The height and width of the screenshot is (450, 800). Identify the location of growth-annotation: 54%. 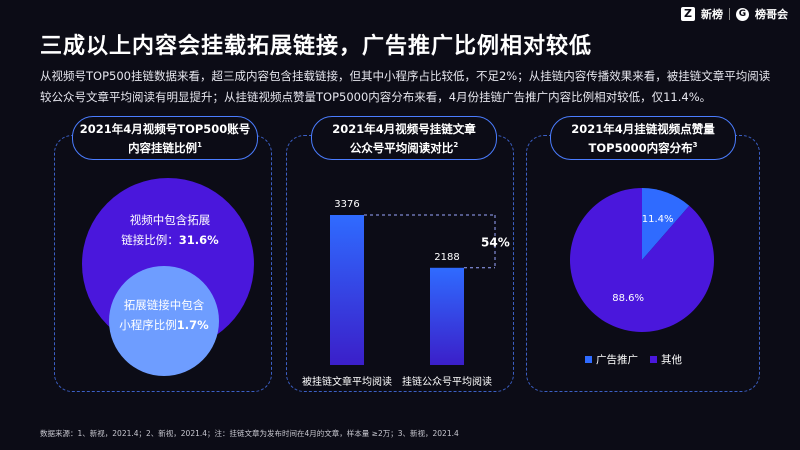
(495, 242).